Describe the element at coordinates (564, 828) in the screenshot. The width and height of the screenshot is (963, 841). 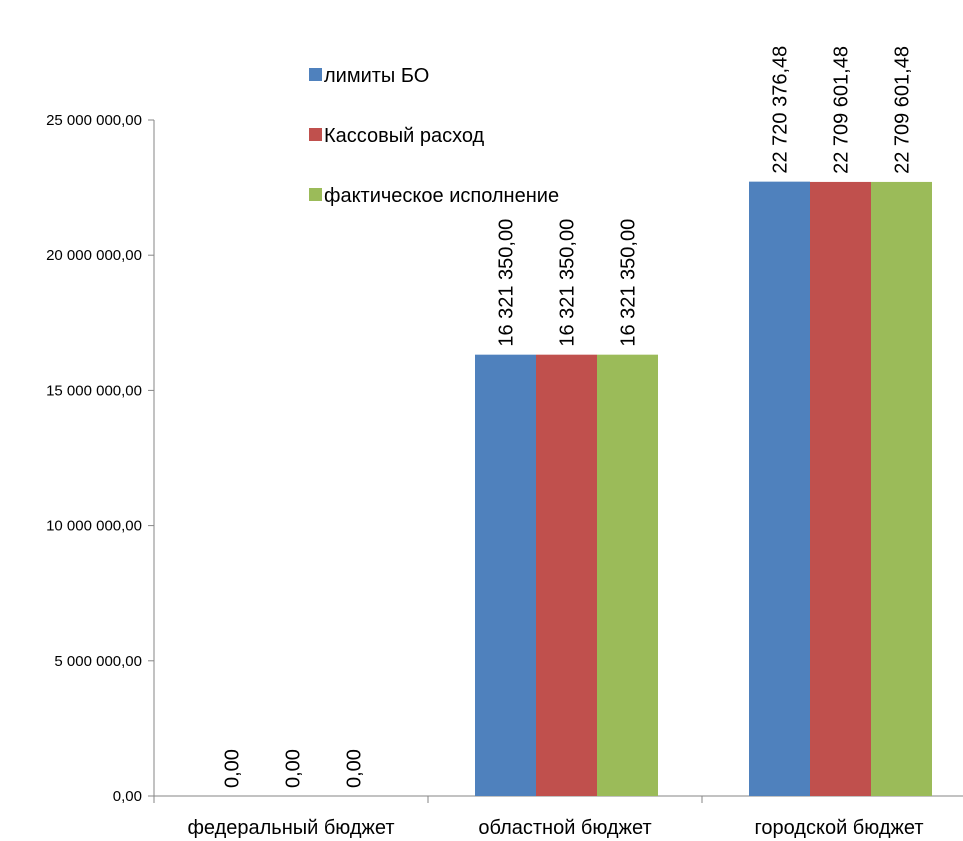
I see `x-category-label: областной бюджет` at that location.